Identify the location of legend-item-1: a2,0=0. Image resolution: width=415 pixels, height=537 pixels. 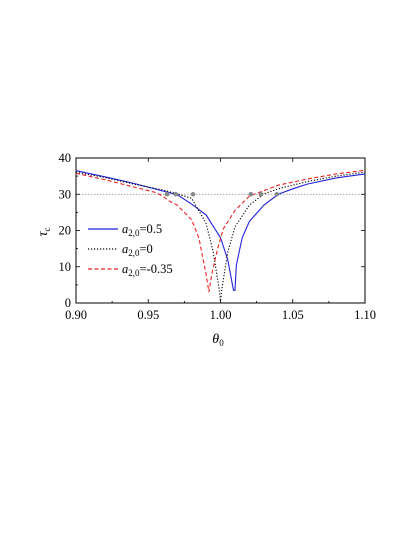
(120, 250).